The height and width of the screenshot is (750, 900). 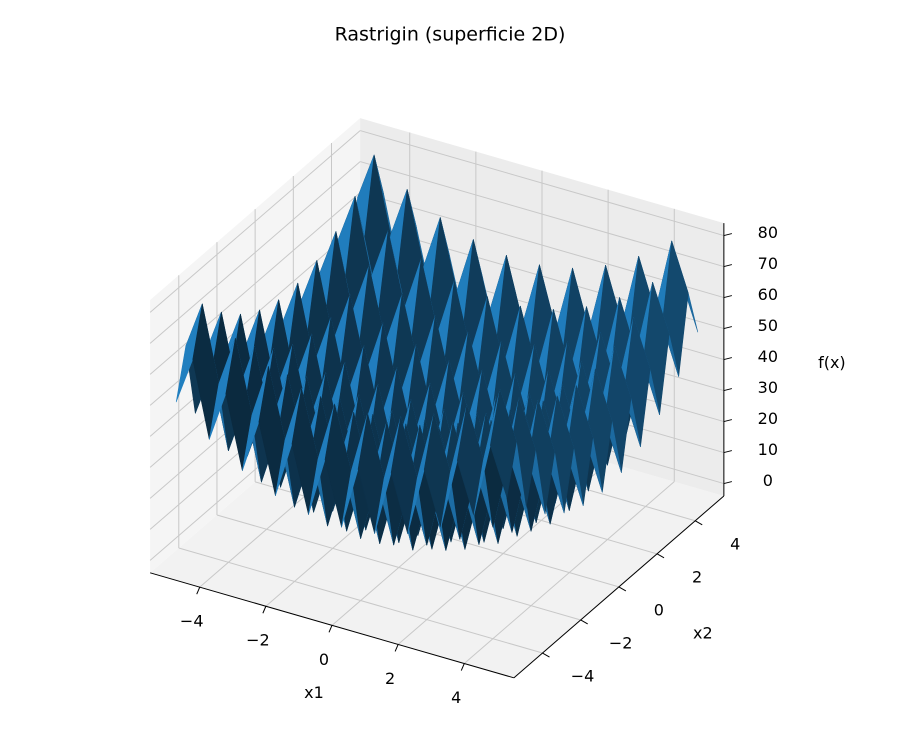 I want to click on chart-title: Rastrigin (superficie 2D), so click(x=450, y=35).